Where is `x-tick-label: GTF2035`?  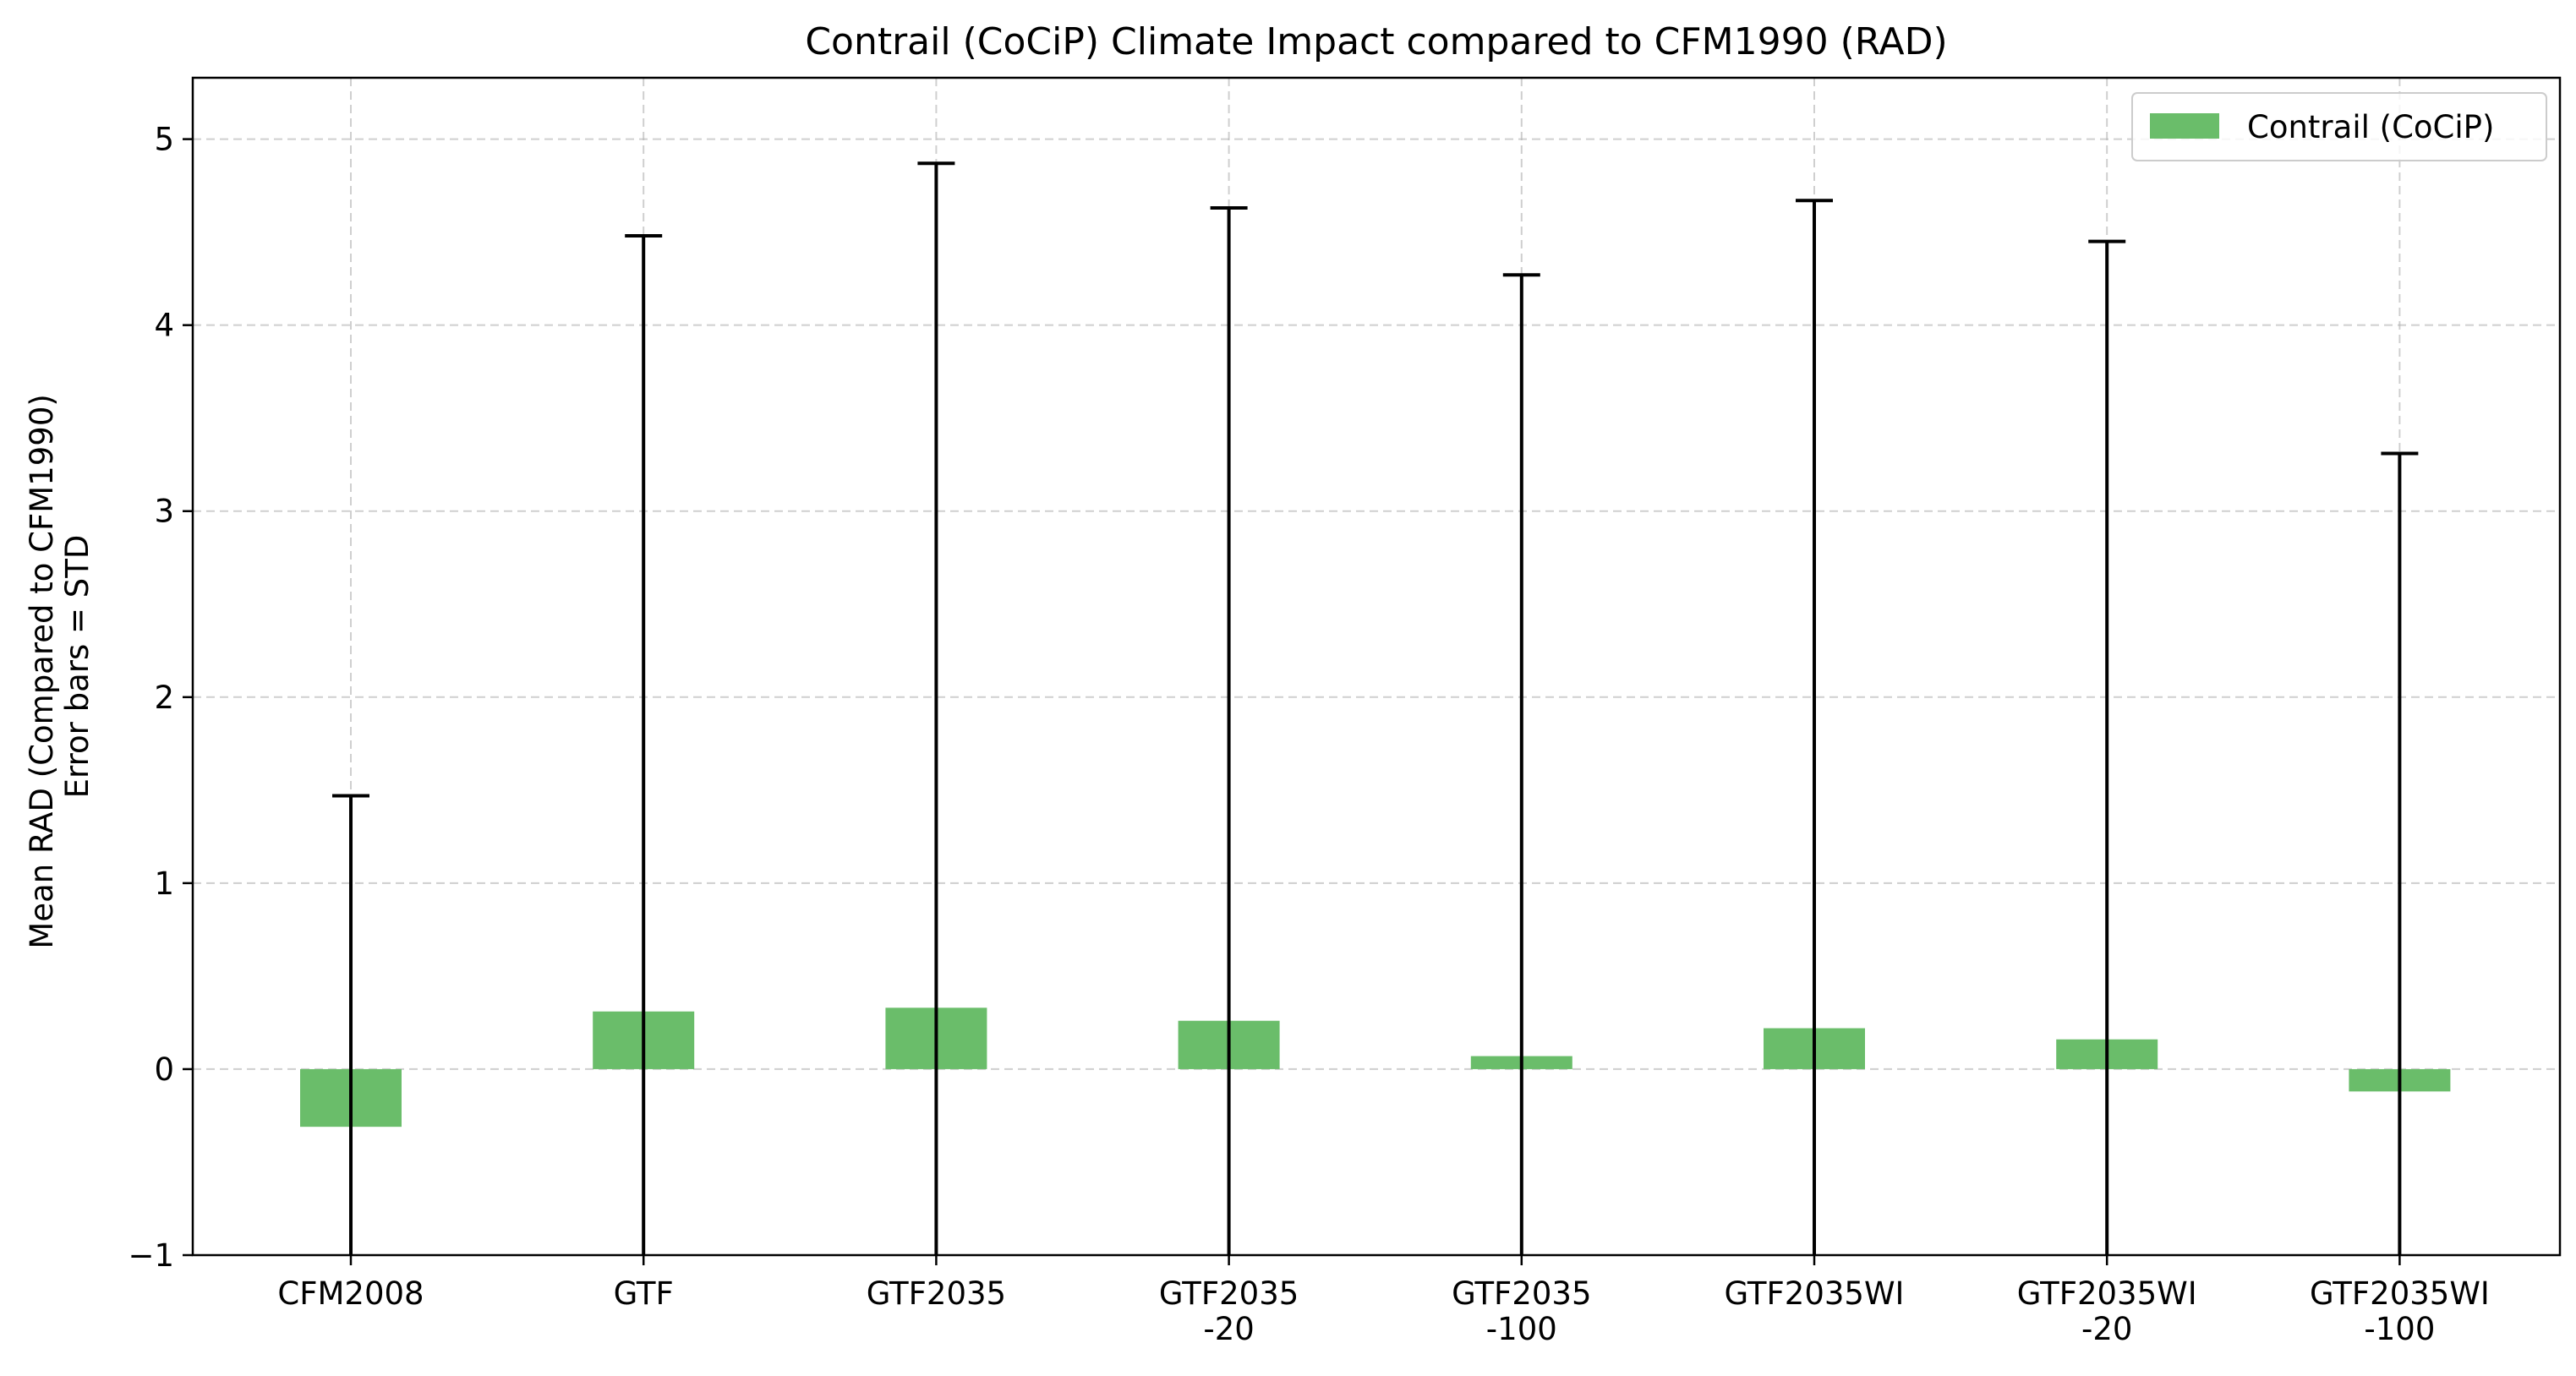
x-tick-label: GTF2035 is located at coordinates (937, 1294).